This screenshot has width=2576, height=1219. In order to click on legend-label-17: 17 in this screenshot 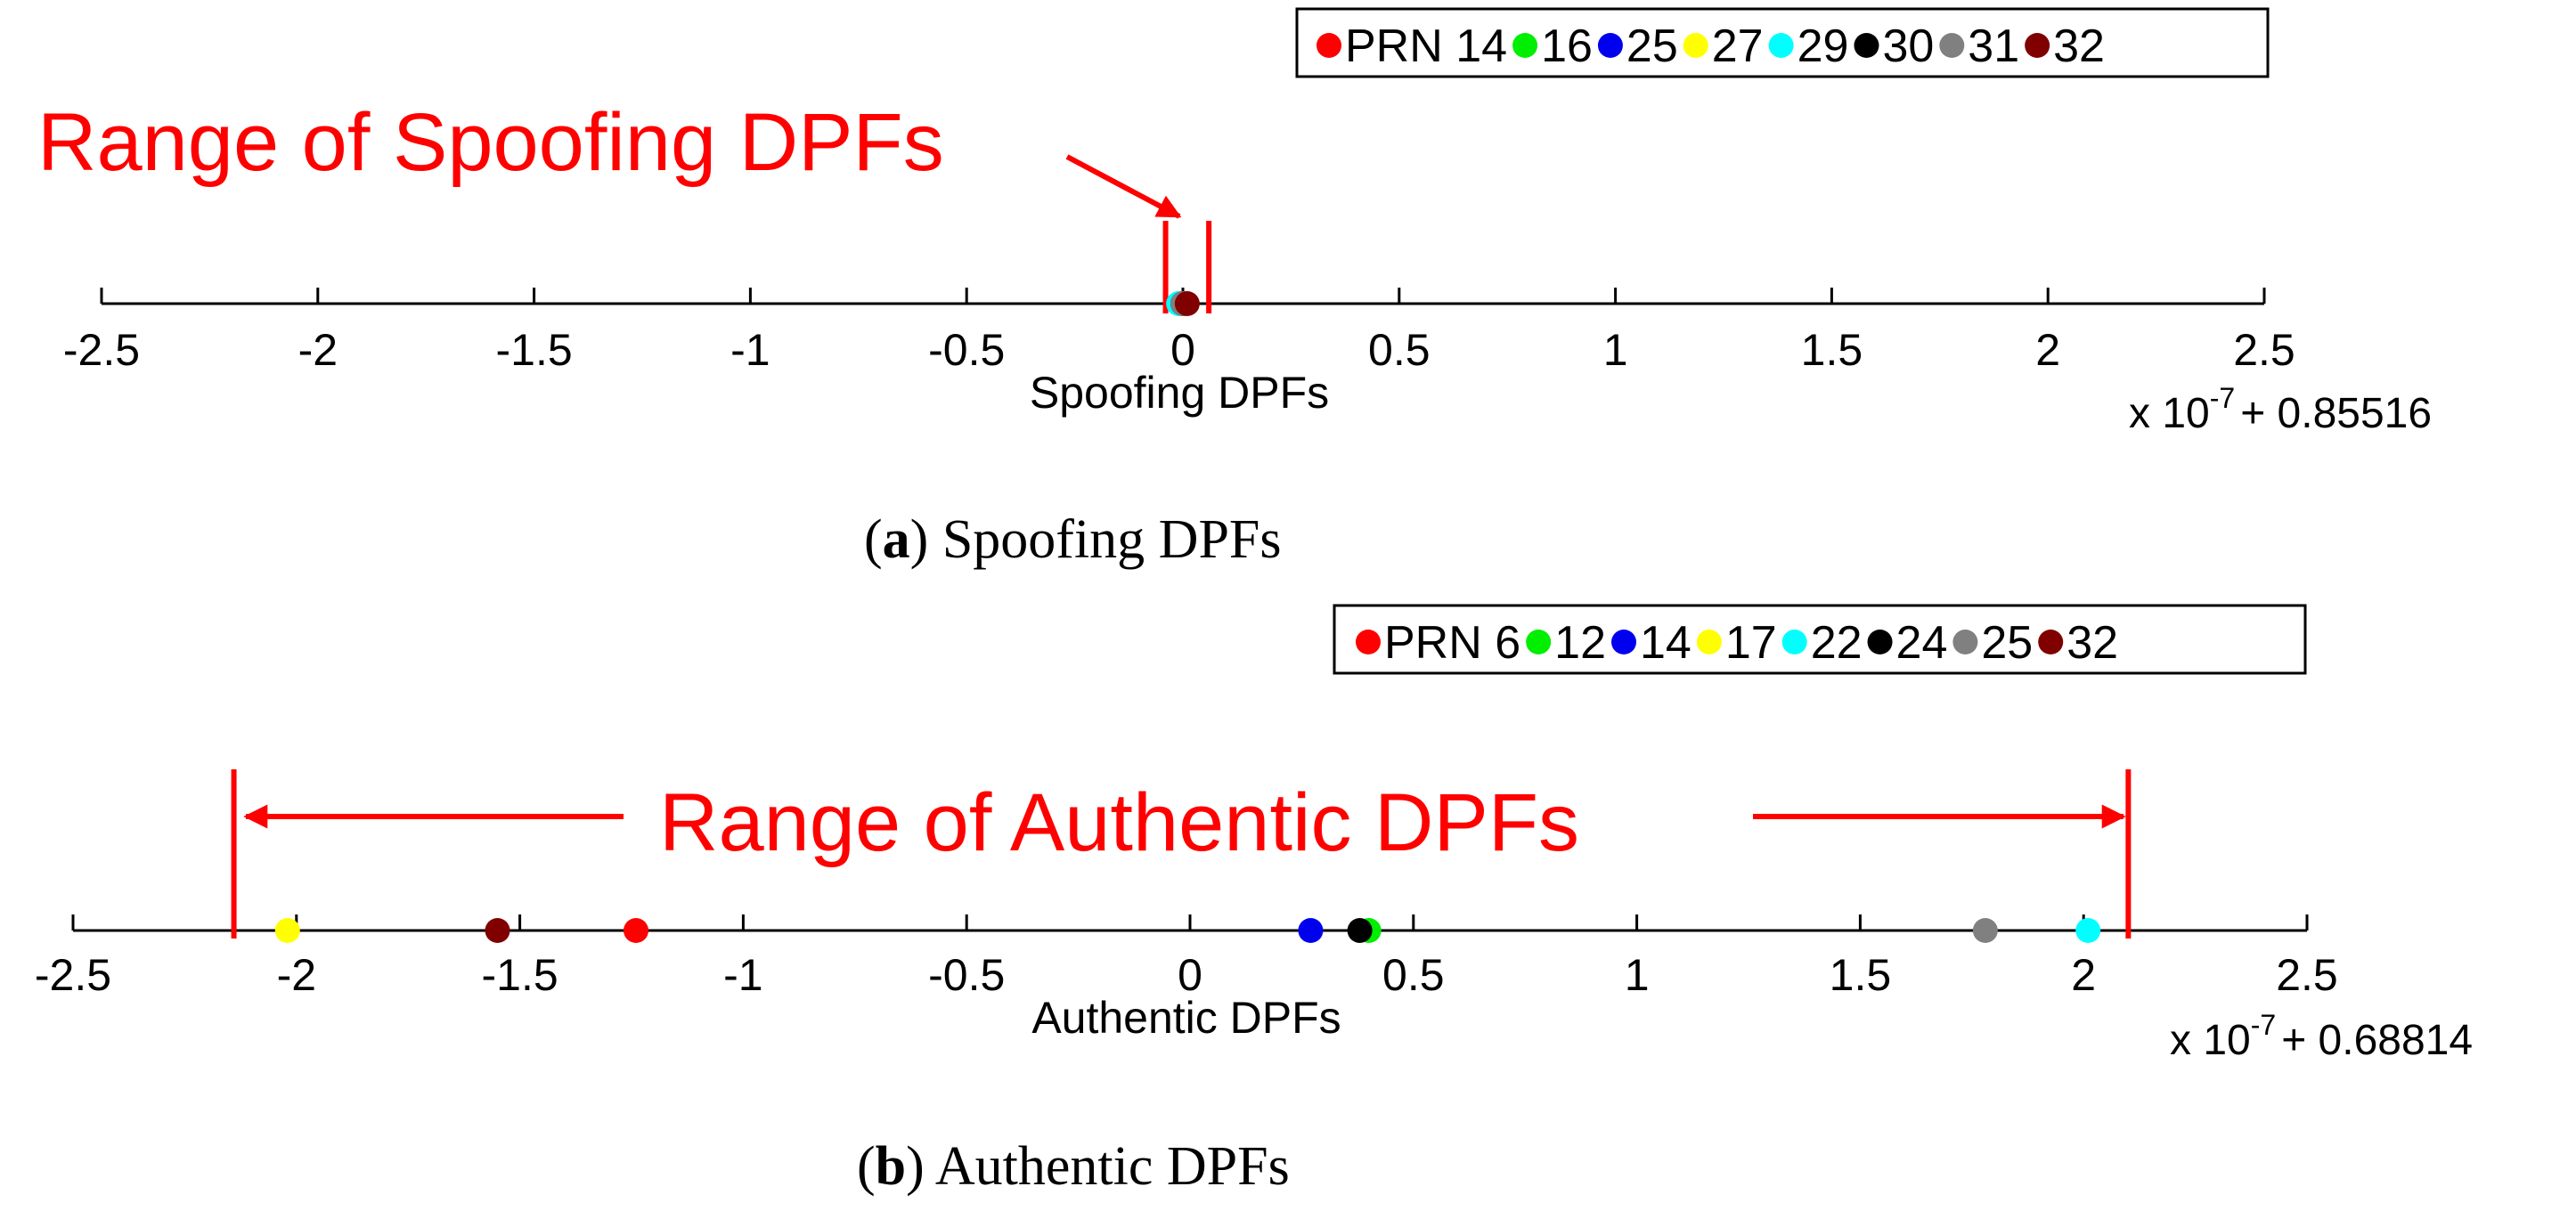, I will do `click(1751, 643)`.